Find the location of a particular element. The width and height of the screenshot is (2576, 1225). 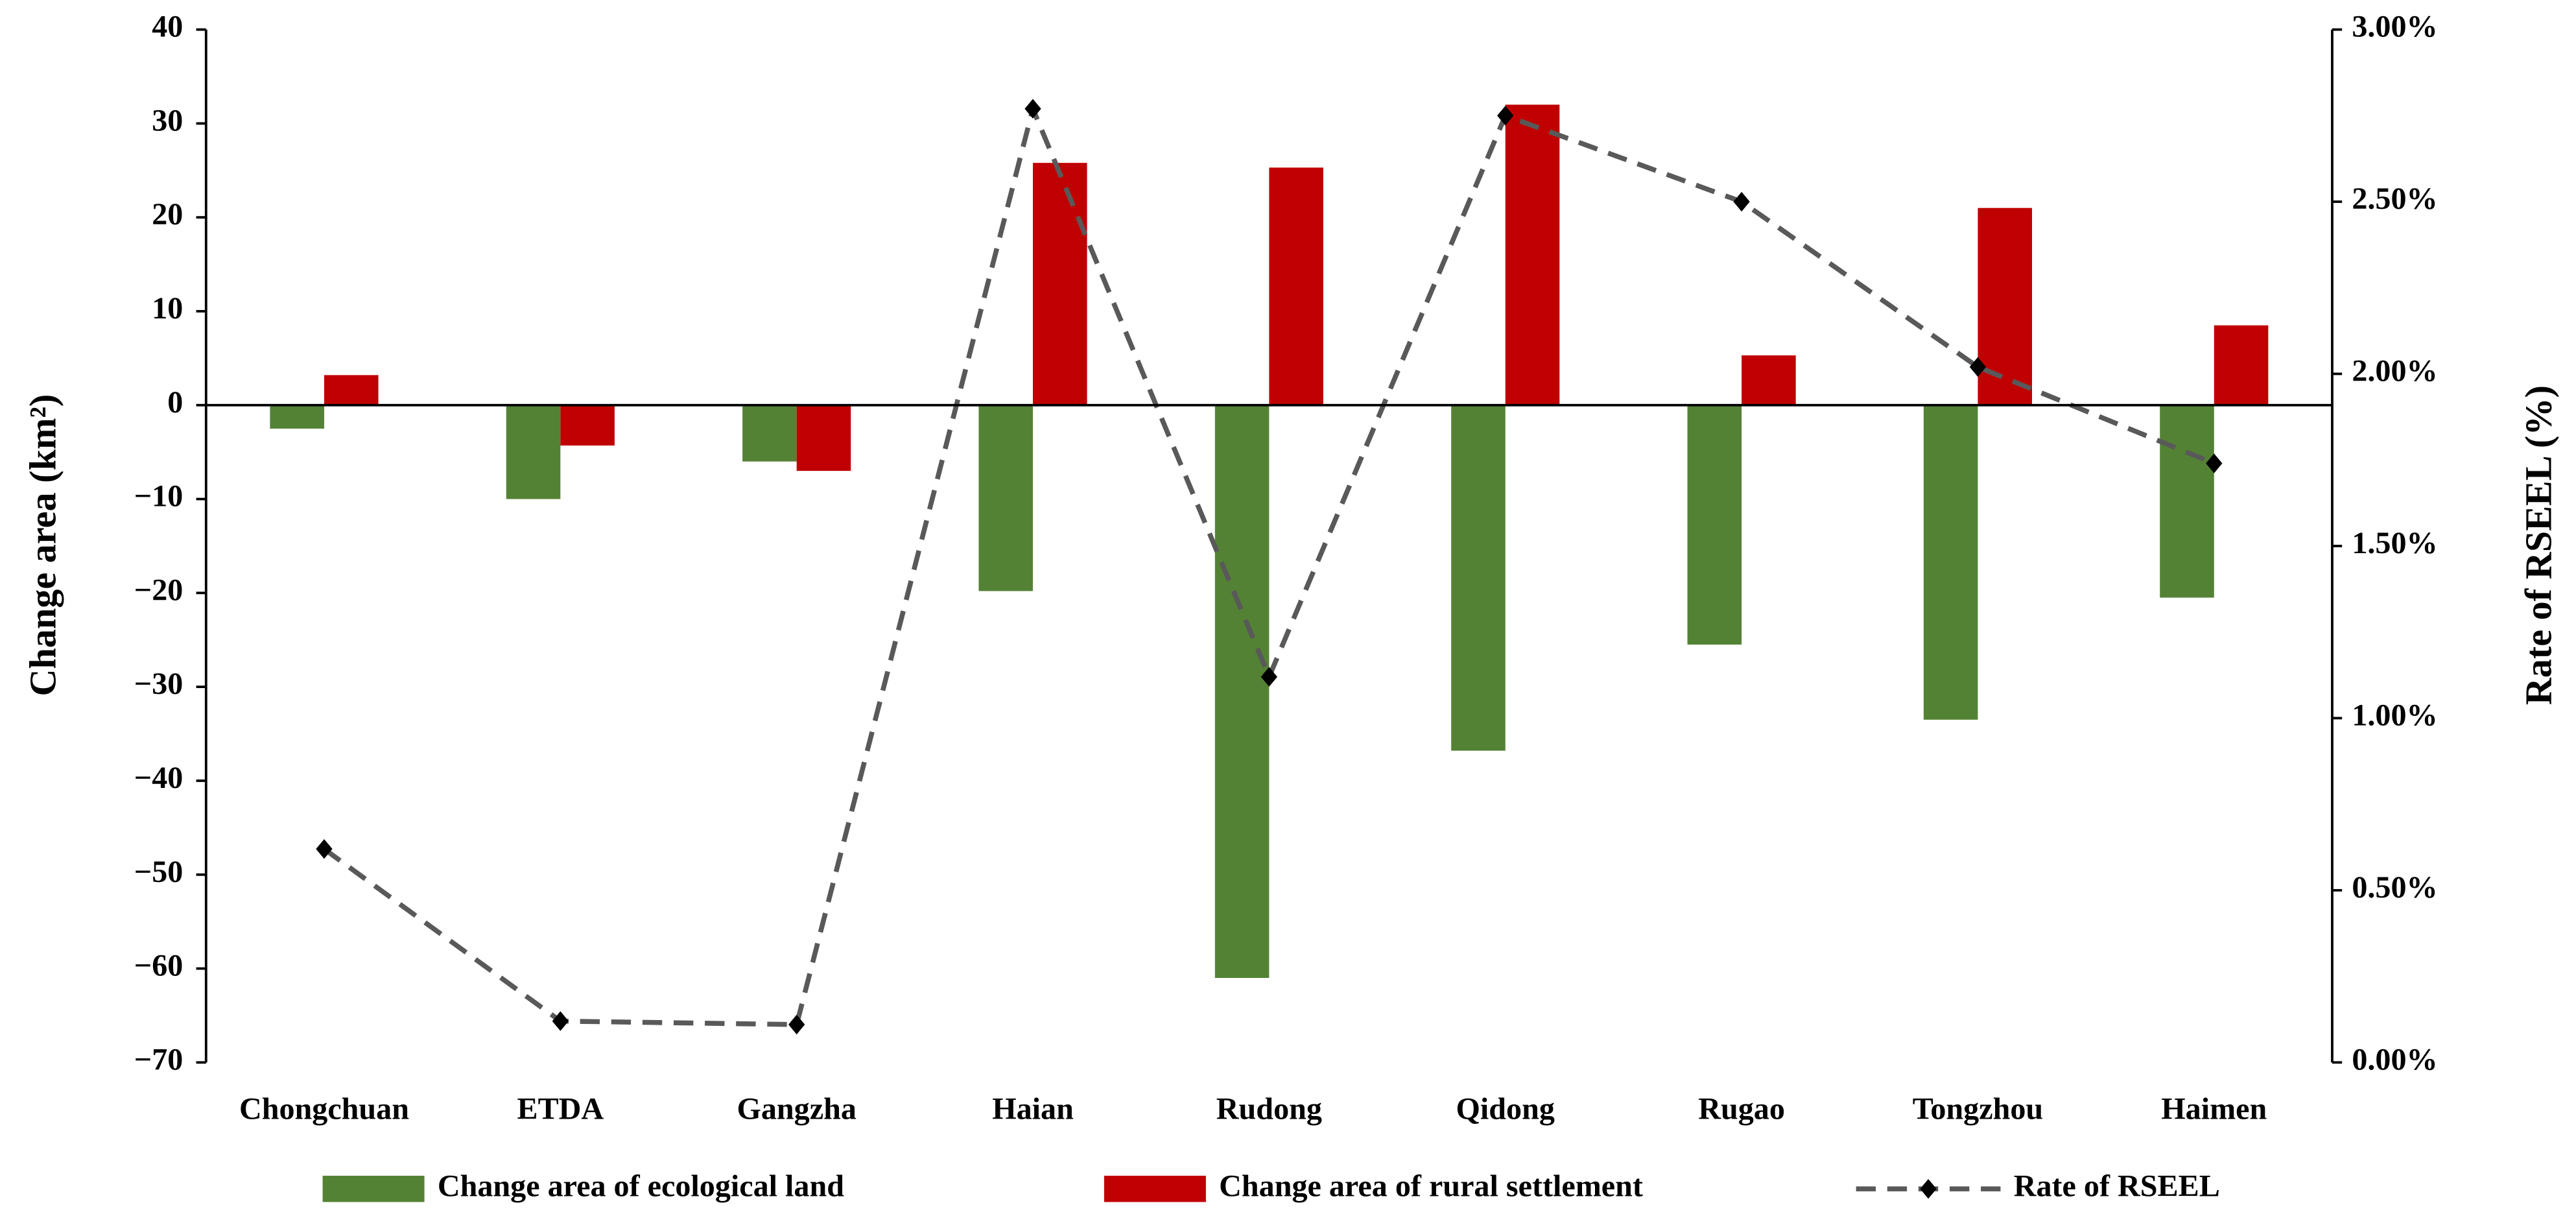

legend-label: Rate of RSEEL is located at coordinates (2117, 1186).